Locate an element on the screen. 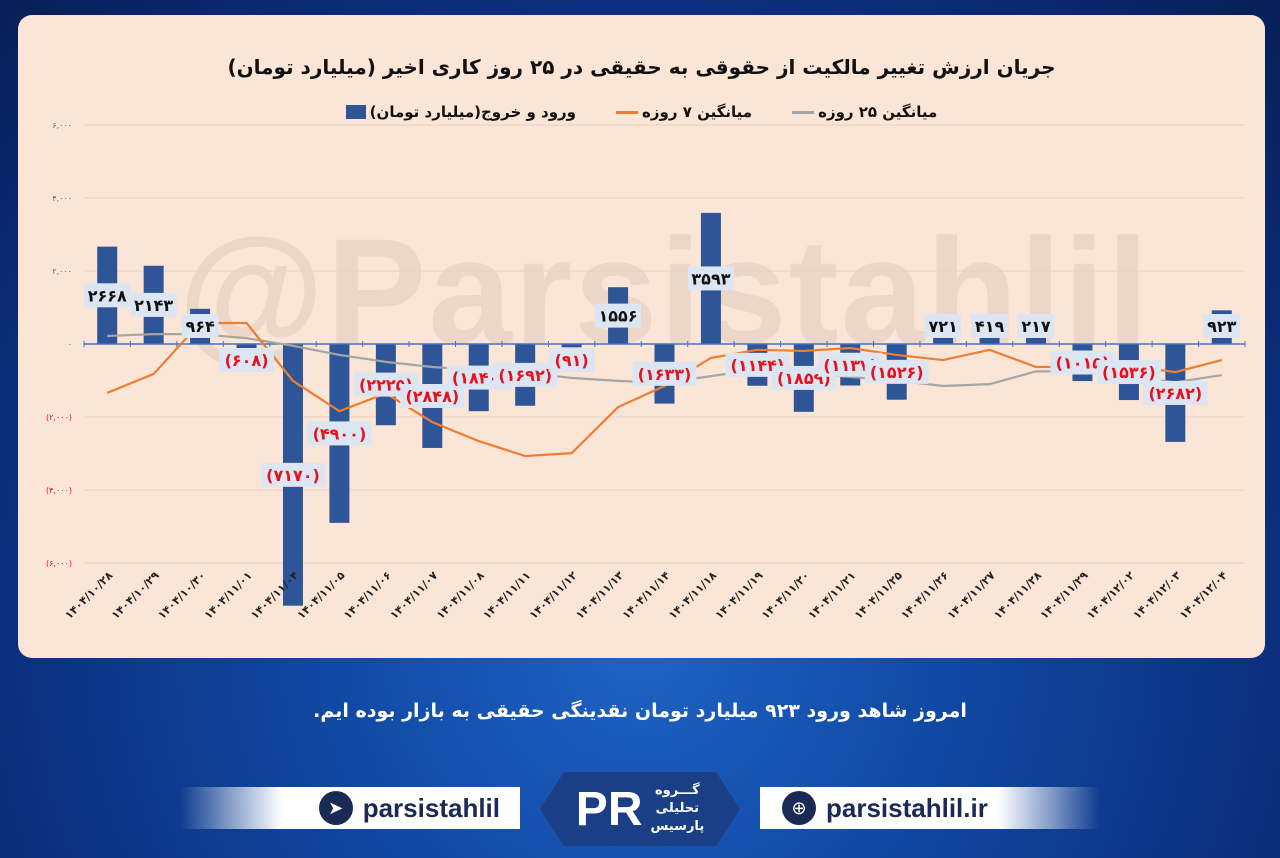 This screenshot has width=1280, height=858. x-tick-label: ۱۴۰۴/۱۱/۰۸ is located at coordinates (460, 595).